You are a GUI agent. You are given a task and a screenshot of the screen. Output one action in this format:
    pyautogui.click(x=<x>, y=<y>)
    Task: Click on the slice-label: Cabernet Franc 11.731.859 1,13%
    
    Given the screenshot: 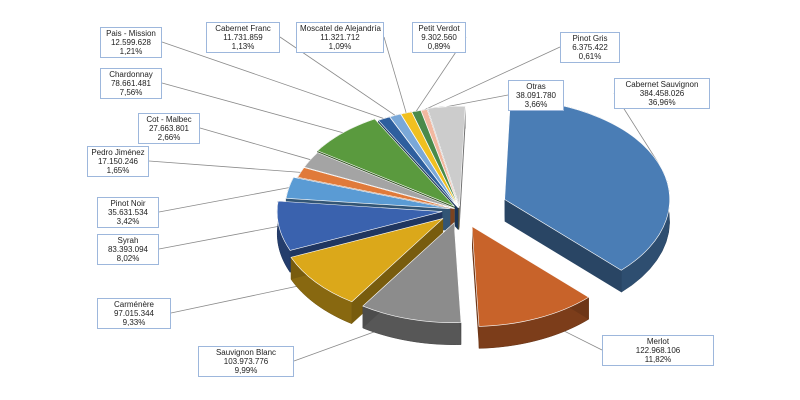 What is the action you would take?
    pyautogui.click(x=243, y=37)
    